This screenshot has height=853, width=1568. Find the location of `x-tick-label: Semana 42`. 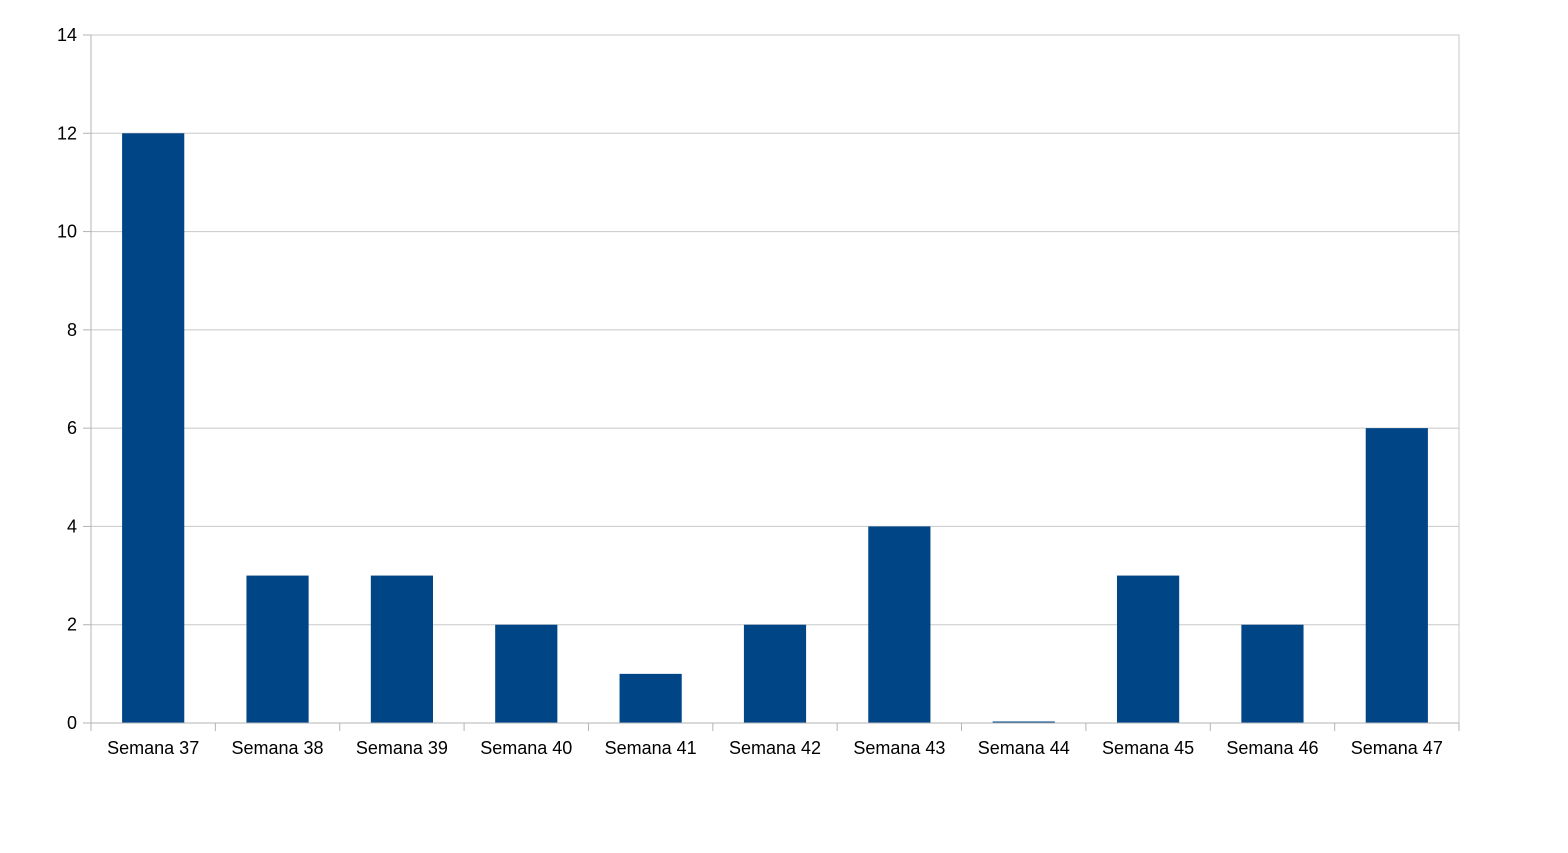

x-tick-label: Semana 42 is located at coordinates (775, 748).